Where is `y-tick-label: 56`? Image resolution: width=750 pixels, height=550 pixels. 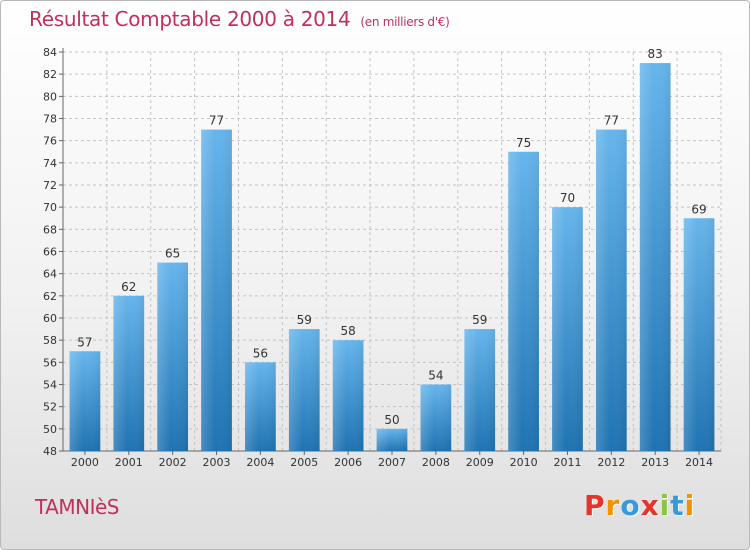
y-tick-label: 56 is located at coordinates (50, 362).